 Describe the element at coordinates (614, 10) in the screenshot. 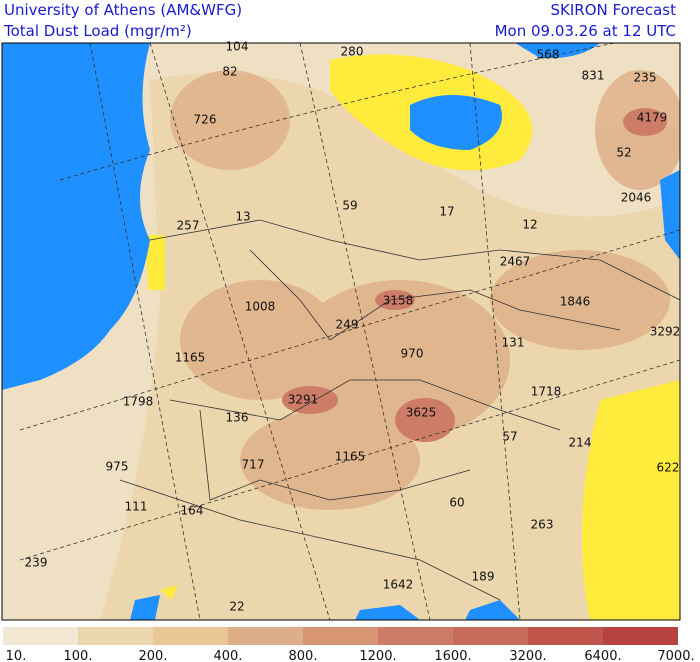

I see `product: SKIRON Forecast` at that location.